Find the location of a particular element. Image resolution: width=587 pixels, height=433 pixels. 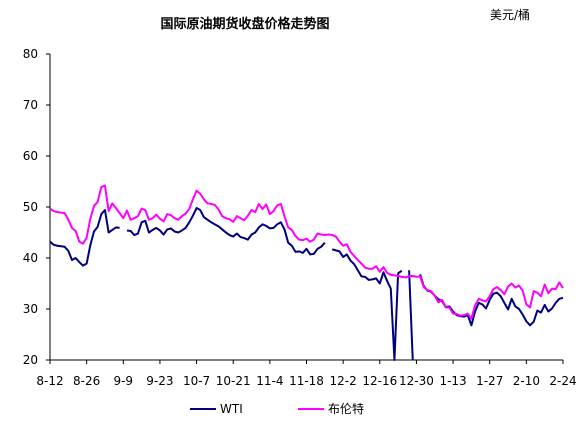

x-tick-label: 2-24 is located at coordinates (562, 381).